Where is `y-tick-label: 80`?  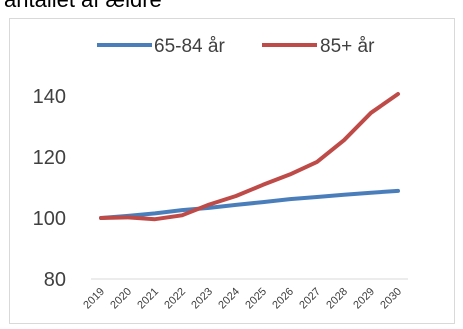
y-tick-label: 80 is located at coordinates (55, 280).